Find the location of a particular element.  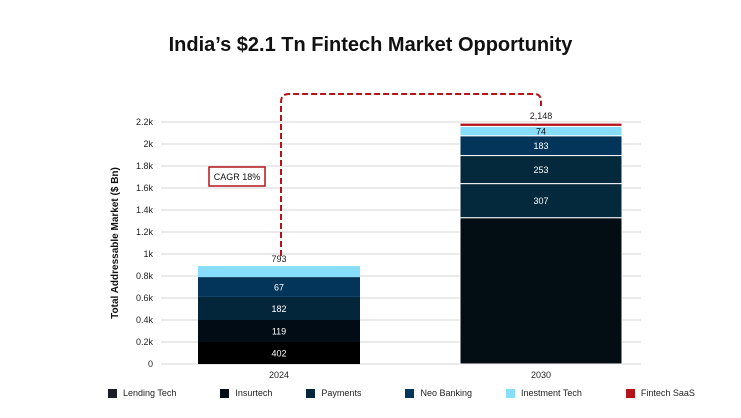

cagr-box is located at coordinates (237, 176).